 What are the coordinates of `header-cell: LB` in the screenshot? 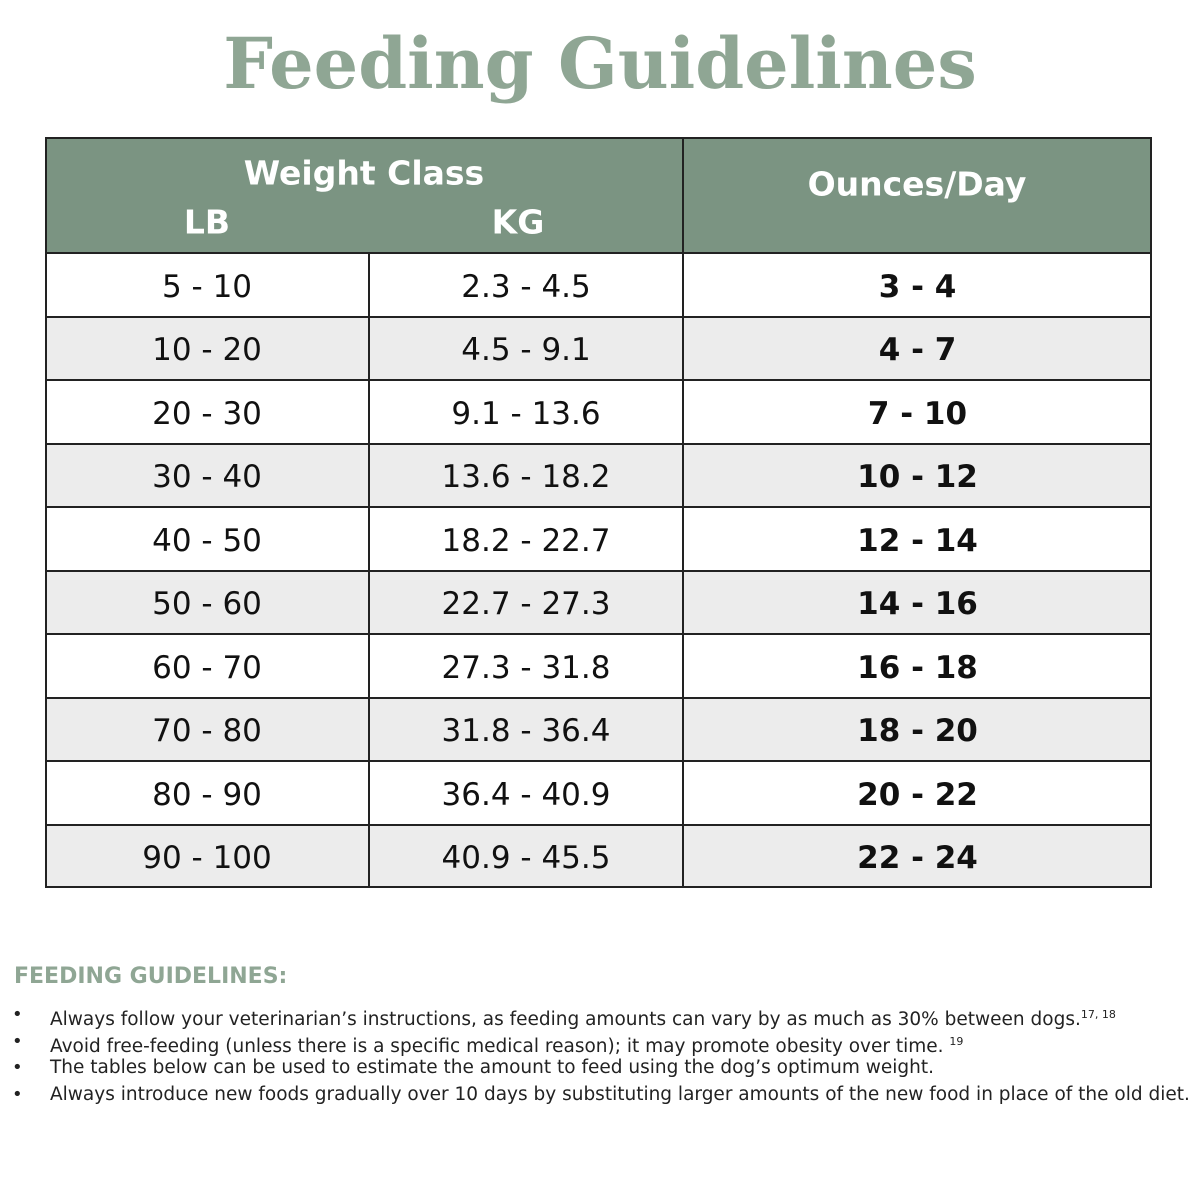 It's located at (207, 222).